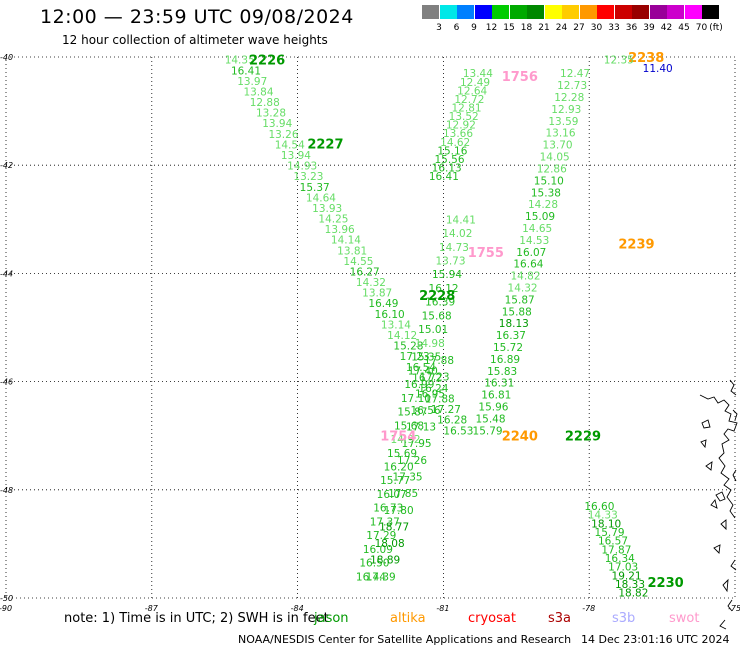 Image resolution: width=740 pixels, height=650 pixels. What do you see at coordinates (450, 261) in the screenshot?
I see `wave-height-value: 13.73` at bounding box center [450, 261].